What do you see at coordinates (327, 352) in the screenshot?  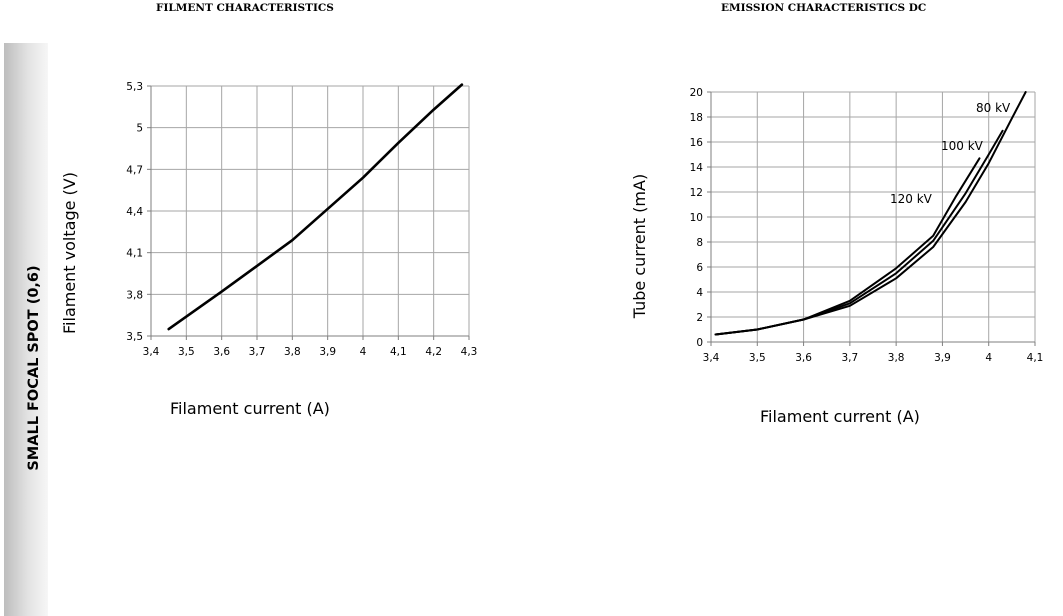 I see `filament-x-tick-label: 3,9` at bounding box center [327, 352].